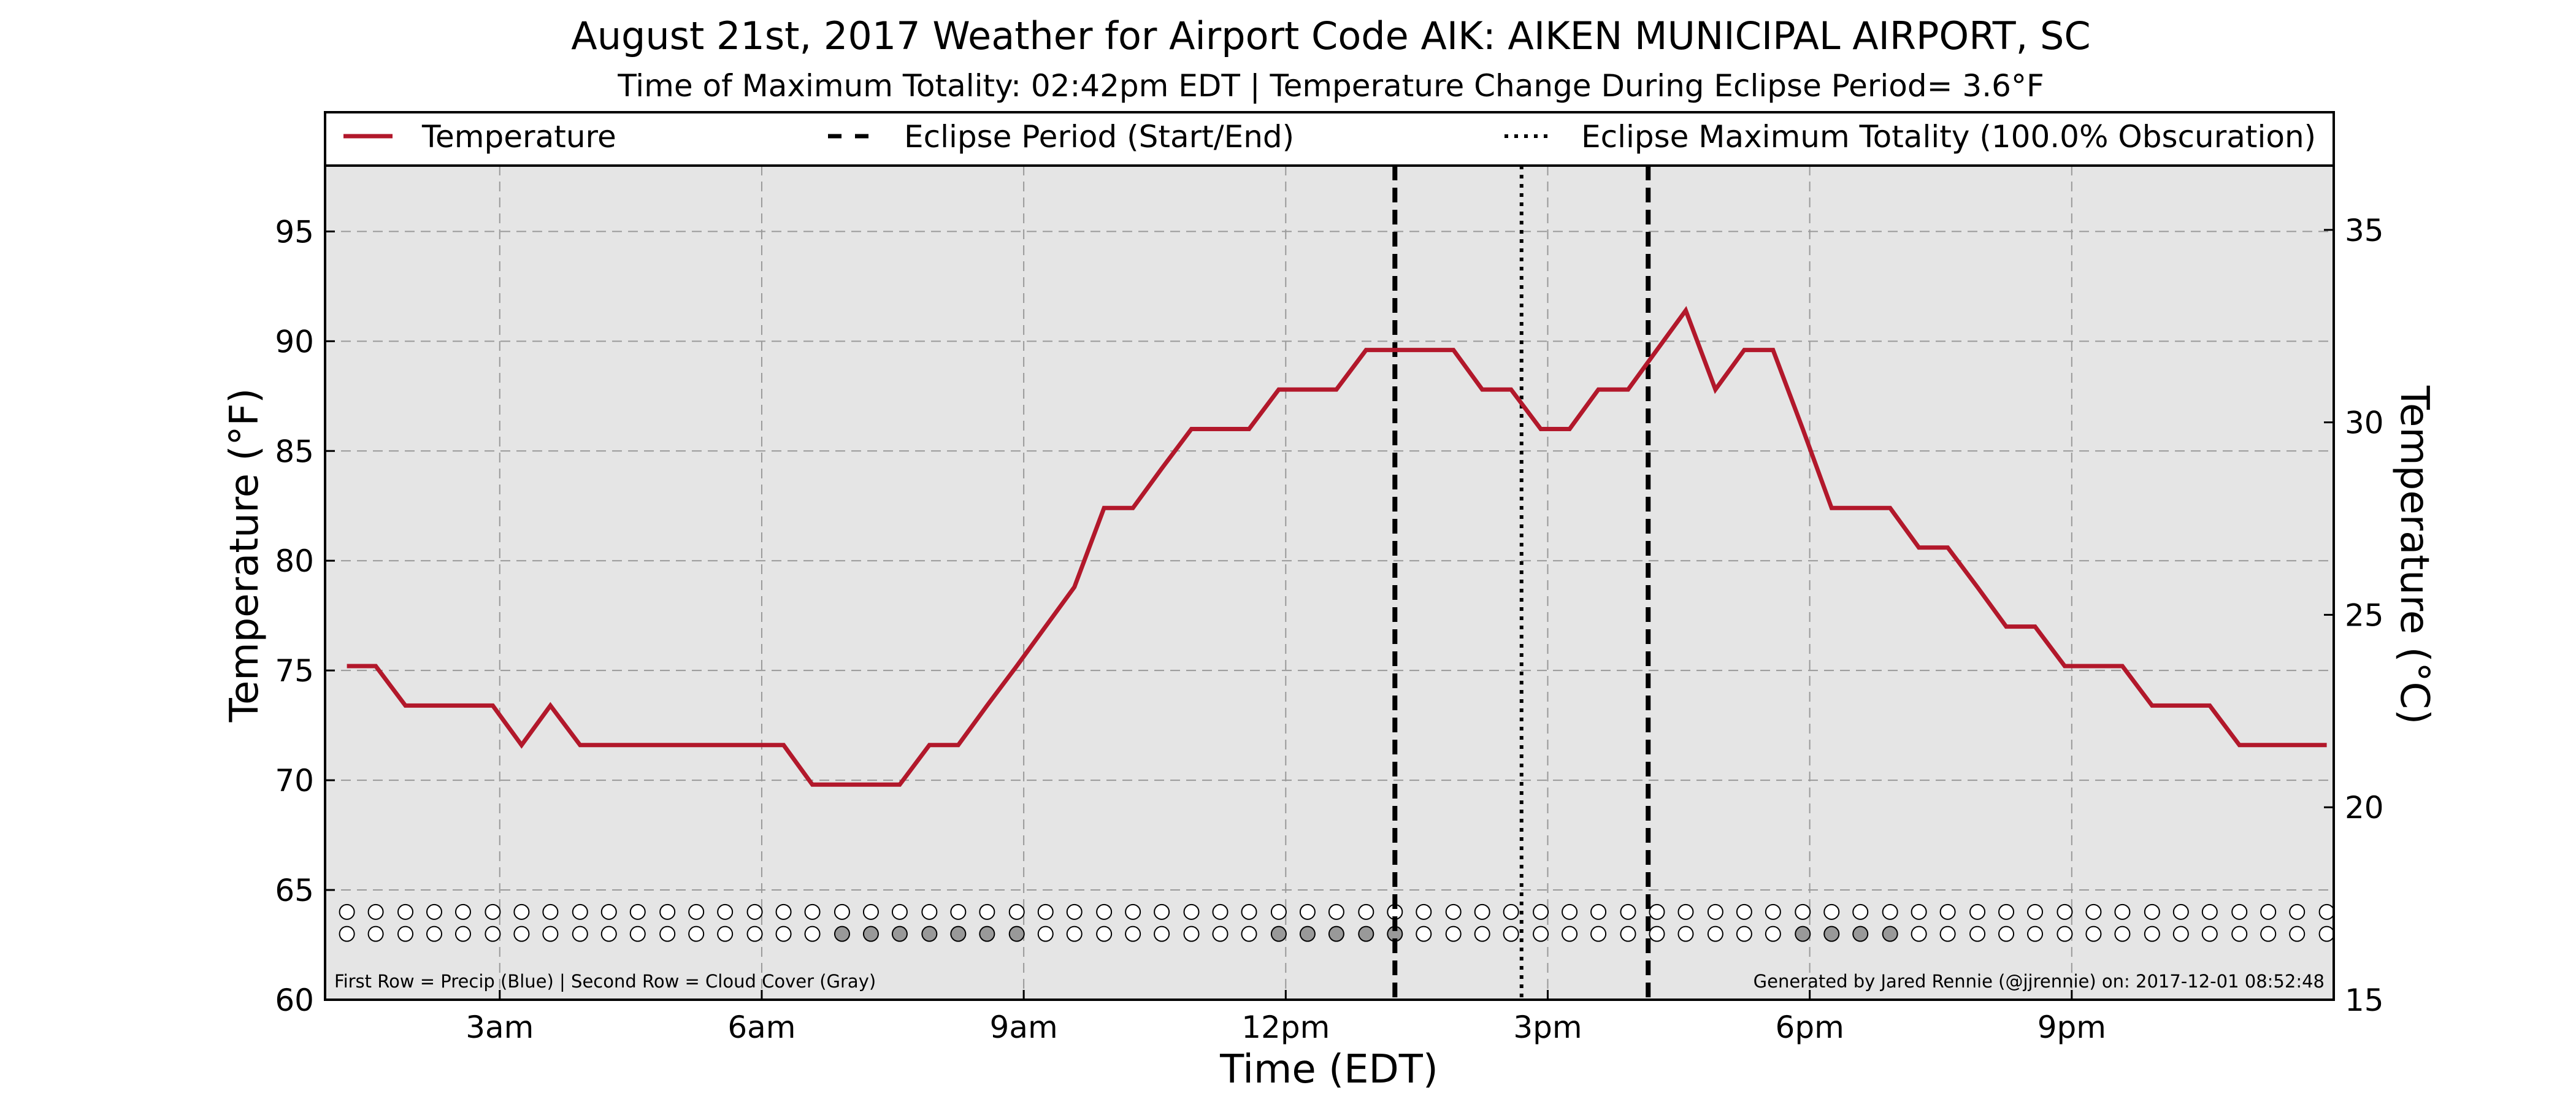 The width and height of the screenshot is (2576, 1104). What do you see at coordinates (1024, 1027) in the screenshot?
I see `x-tick-label: 9am` at bounding box center [1024, 1027].